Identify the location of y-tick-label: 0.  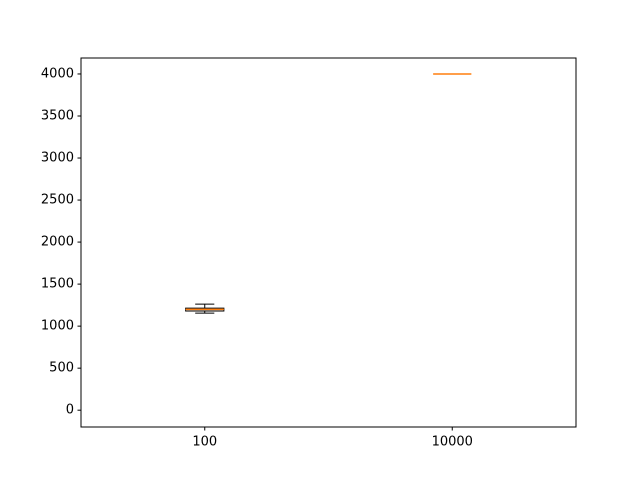
(70, 410).